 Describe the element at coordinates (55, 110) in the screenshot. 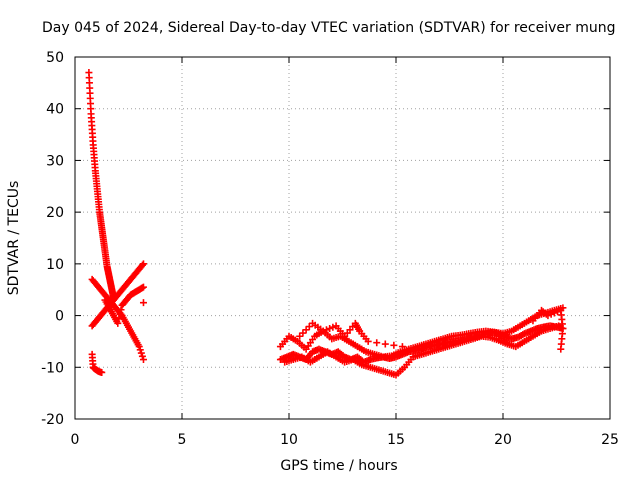

I see `y-tick-label: 40` at that location.